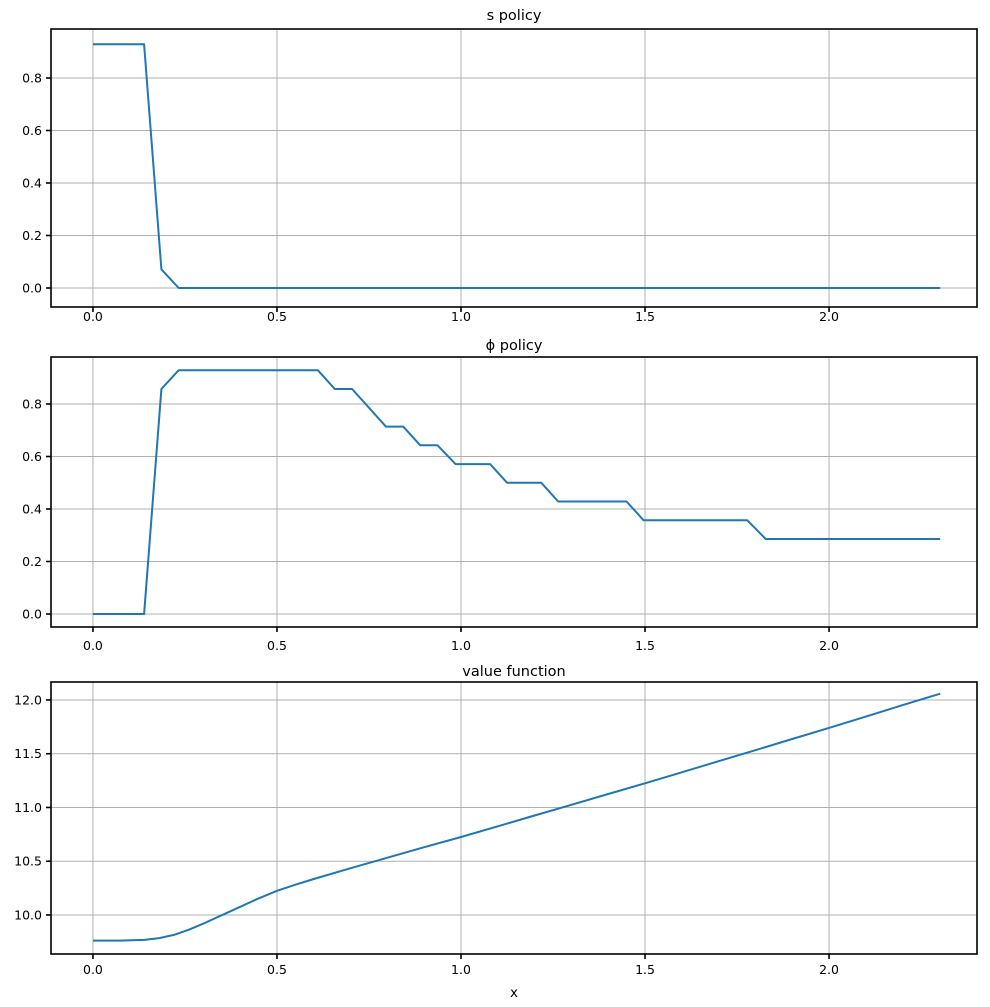 Image resolution: width=990 pixels, height=1007 pixels. I want to click on x-axis-label: x, so click(514, 993).